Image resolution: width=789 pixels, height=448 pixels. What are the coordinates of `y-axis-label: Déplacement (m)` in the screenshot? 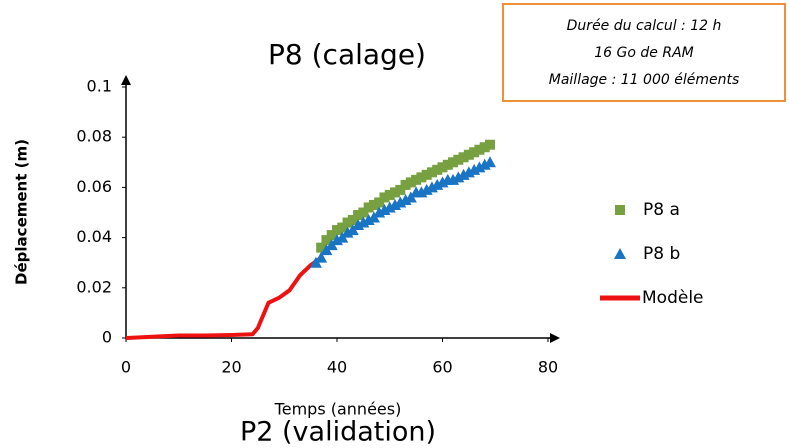 It's located at (22, 212).